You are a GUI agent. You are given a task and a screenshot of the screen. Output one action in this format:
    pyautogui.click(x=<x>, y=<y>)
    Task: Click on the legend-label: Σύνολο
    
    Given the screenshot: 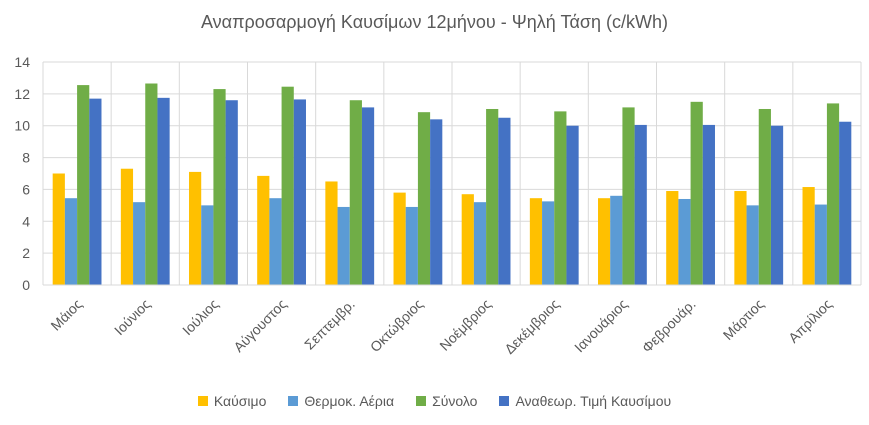 What is the action you would take?
    pyautogui.click(x=455, y=401)
    